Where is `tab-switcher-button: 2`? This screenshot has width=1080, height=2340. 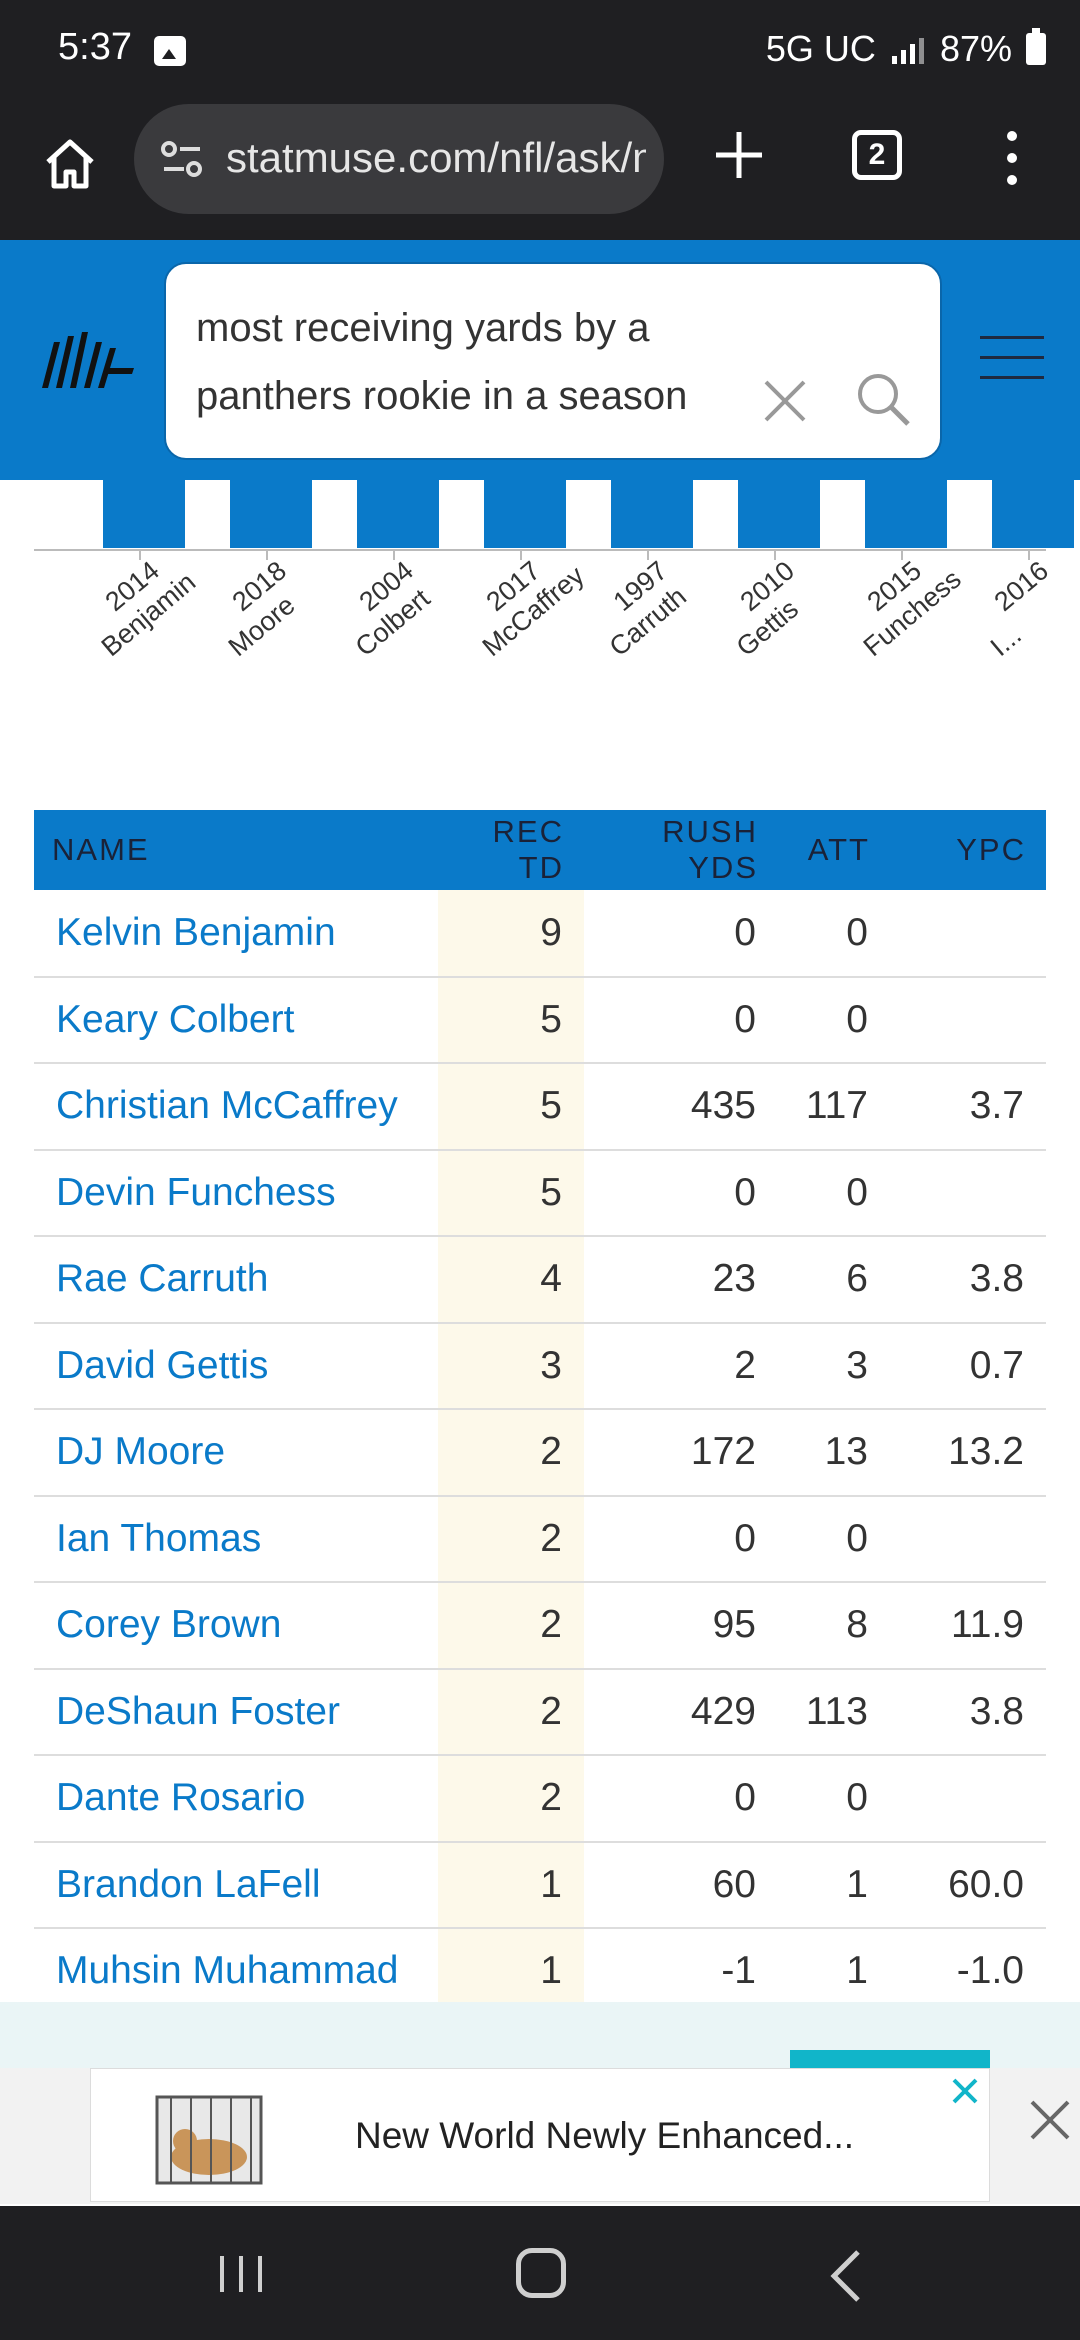
tab-switcher-button: 2 is located at coordinates (877, 155).